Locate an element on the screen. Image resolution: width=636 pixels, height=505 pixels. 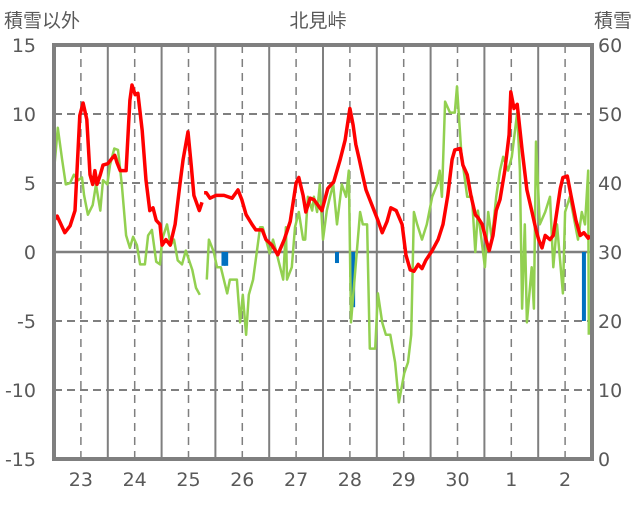
y-right-tick-label: 40 is located at coordinates (610, 184).